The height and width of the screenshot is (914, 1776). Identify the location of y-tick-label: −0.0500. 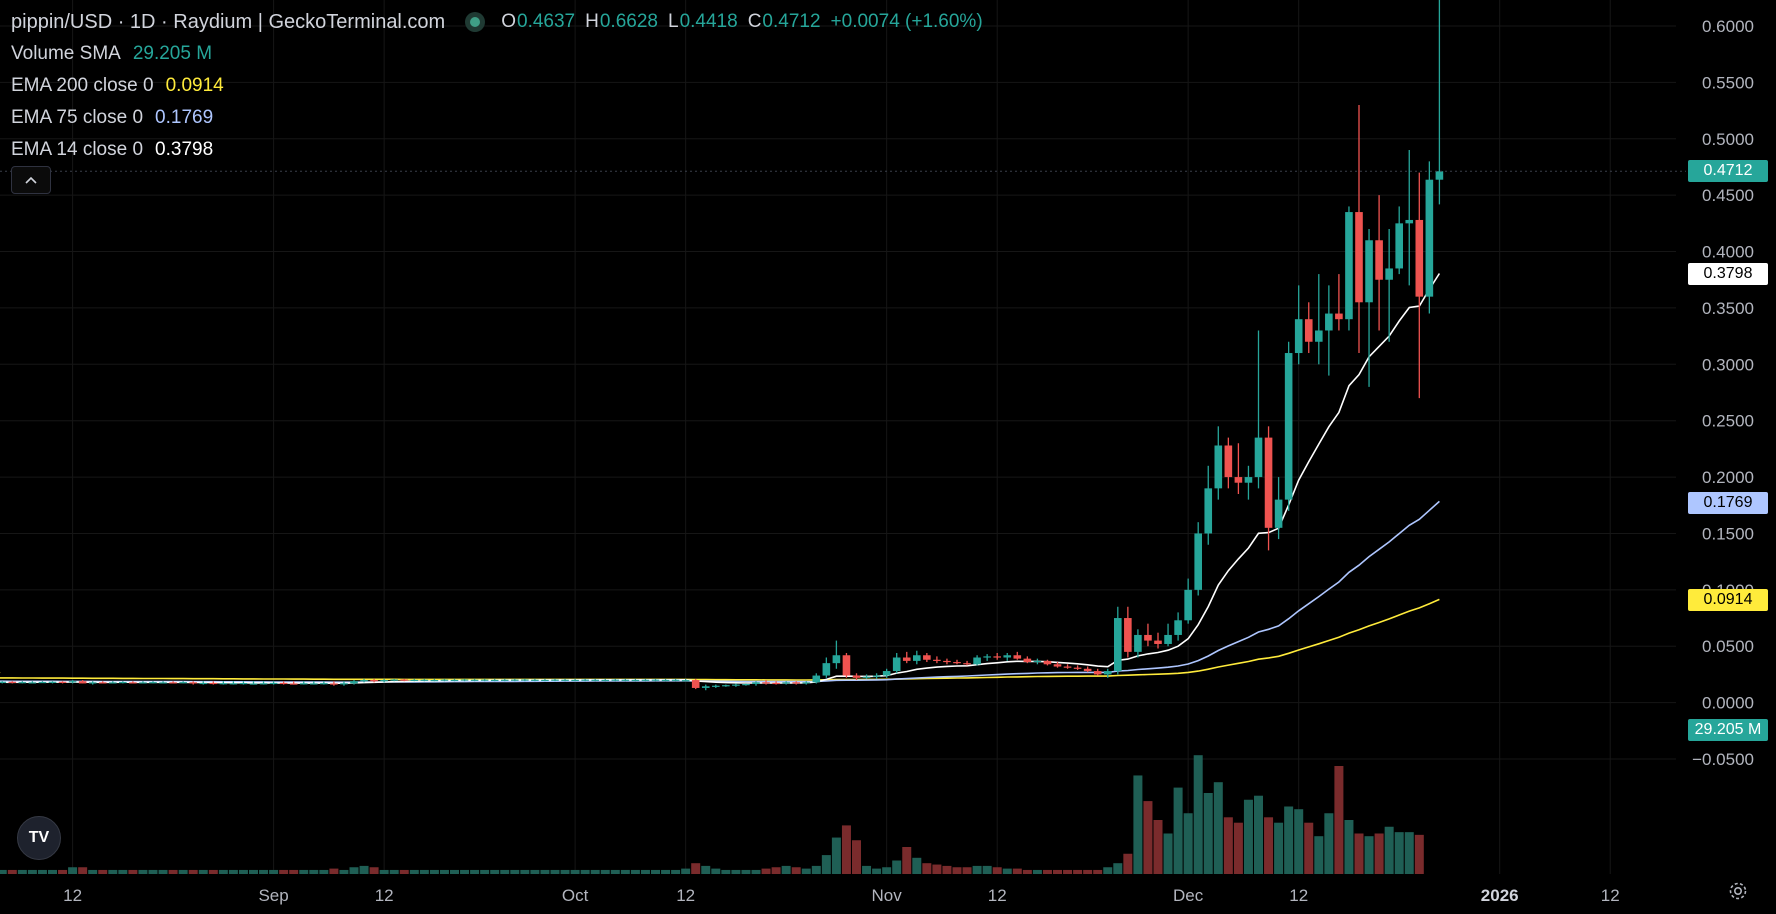
(1723, 759).